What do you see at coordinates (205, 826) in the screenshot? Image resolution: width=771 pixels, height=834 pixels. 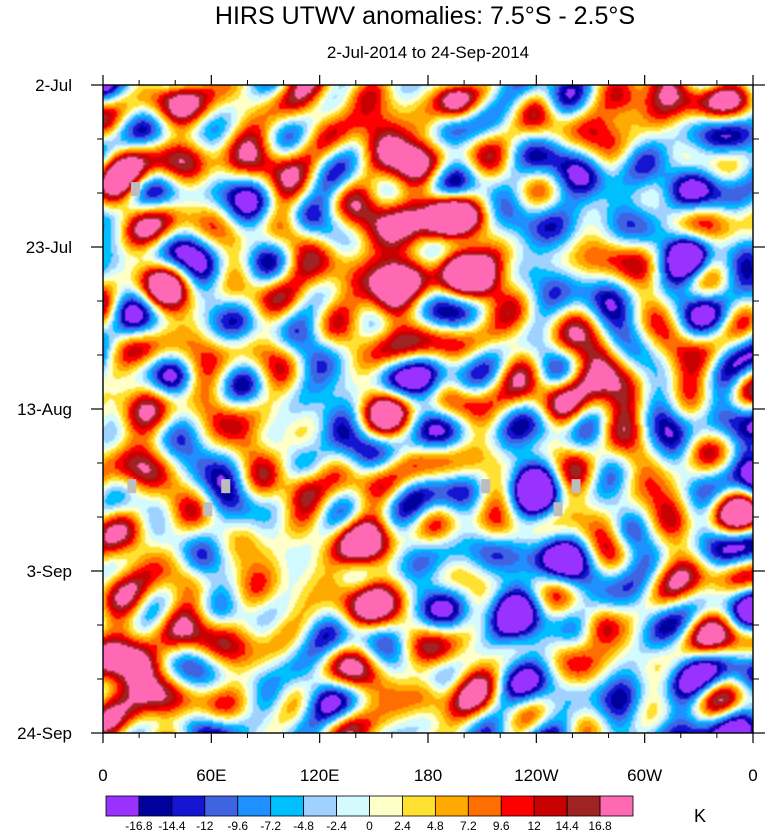 I see `colorbar-label: -12` at bounding box center [205, 826].